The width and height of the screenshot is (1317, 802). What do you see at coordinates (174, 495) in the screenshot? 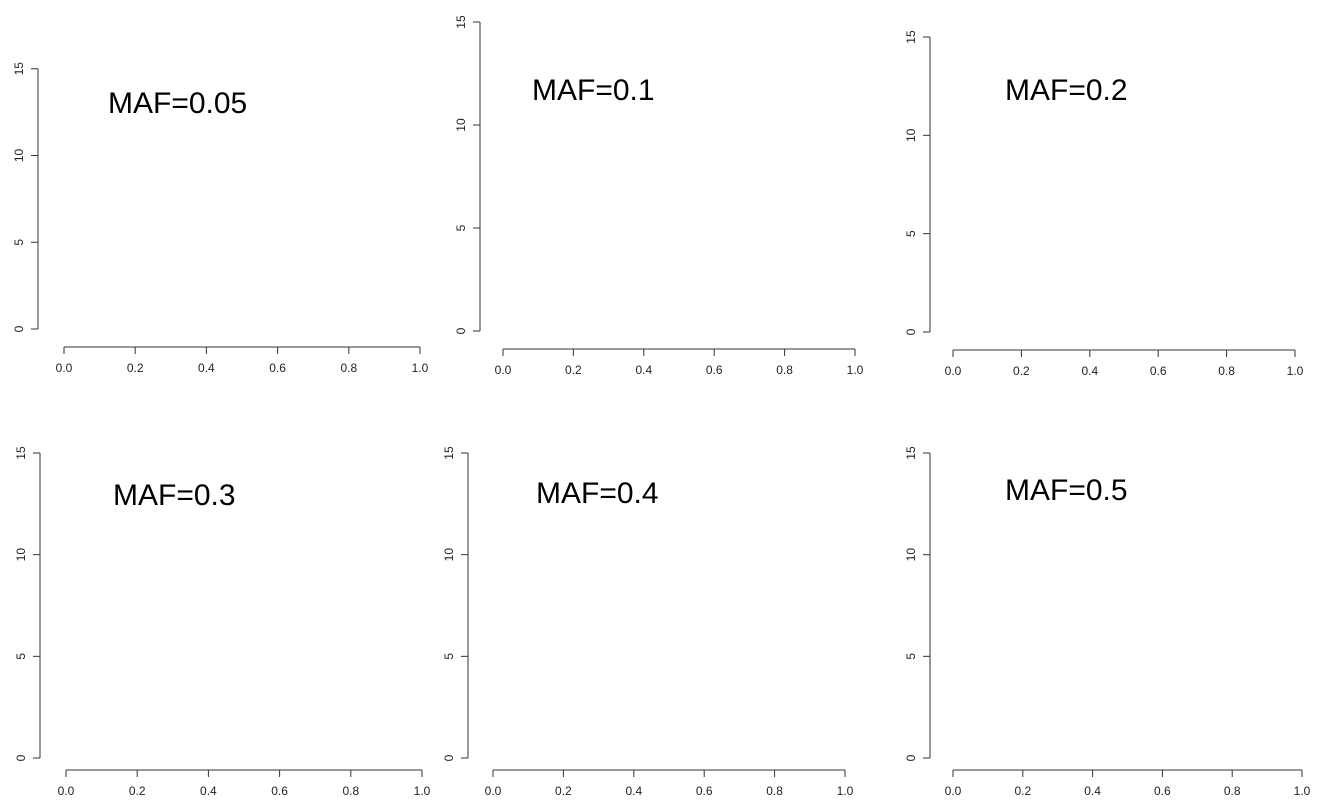
I see `chart-title: MAF=0.3` at bounding box center [174, 495].